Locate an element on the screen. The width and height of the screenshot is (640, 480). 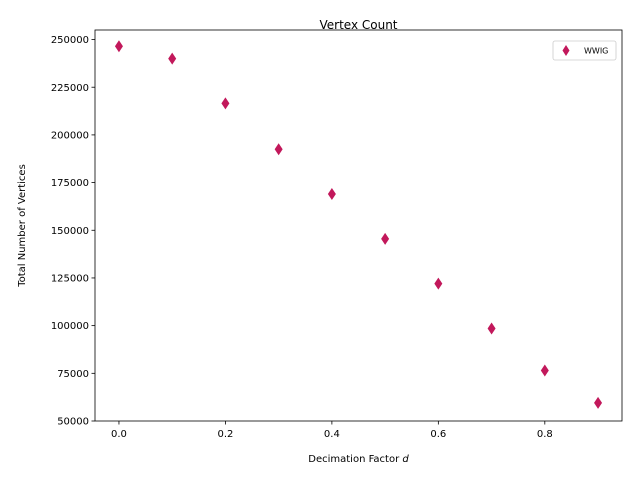
legend-marker-wwig is located at coordinates (566, 50).